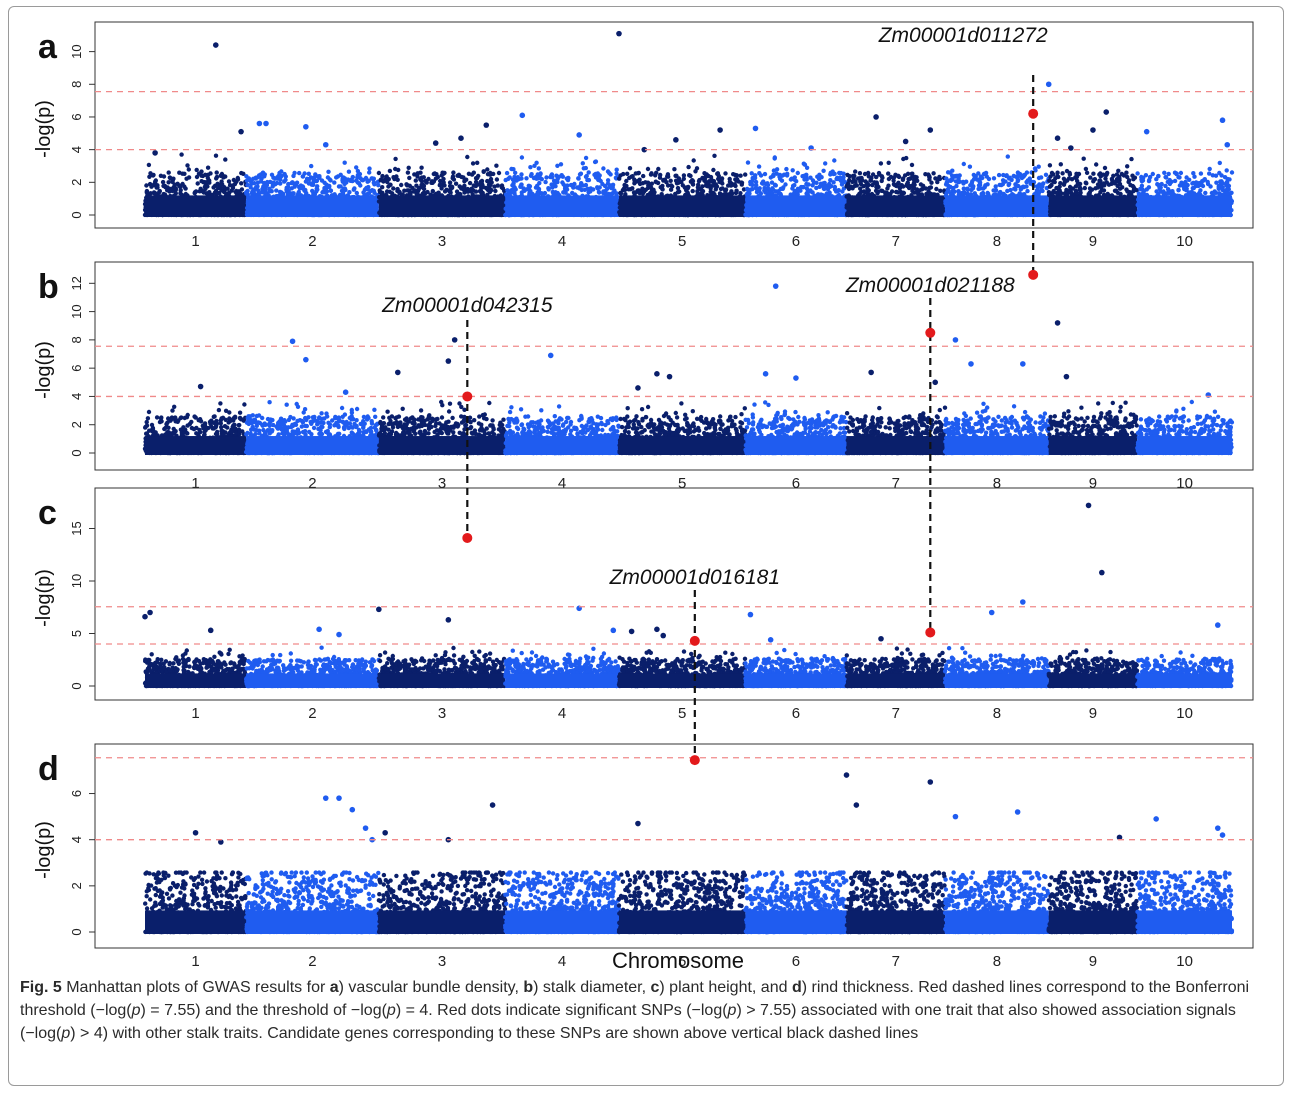  I want to click on y-tick-label: 4, so click(76, 149).